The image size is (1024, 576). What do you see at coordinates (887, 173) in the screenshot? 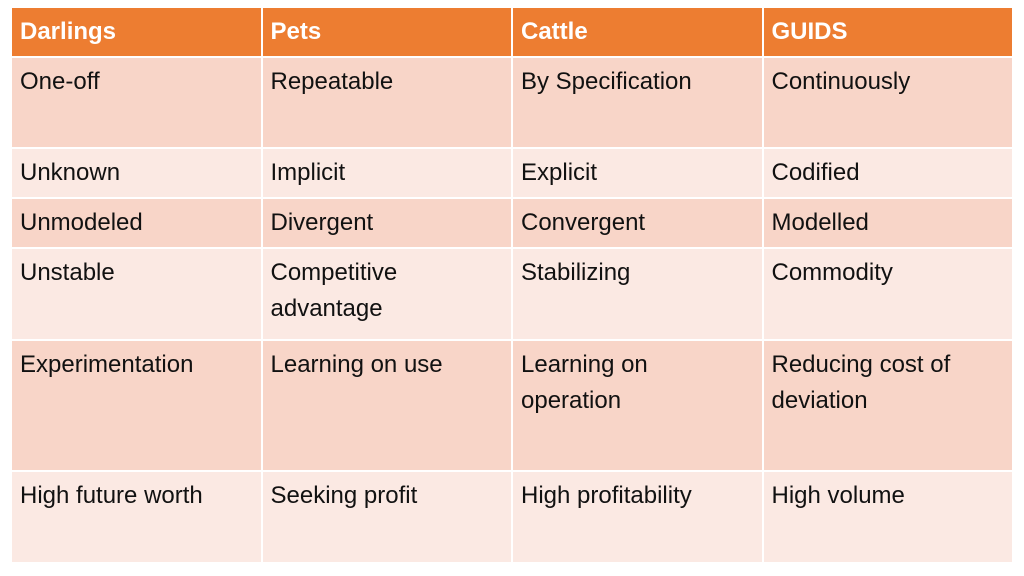
I see `table-cell: Codified` at bounding box center [887, 173].